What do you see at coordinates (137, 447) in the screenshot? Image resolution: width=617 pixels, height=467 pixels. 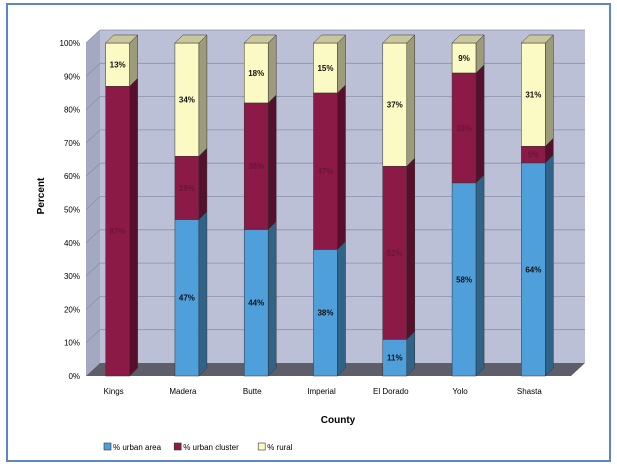 I see `legend-label: % urban area` at bounding box center [137, 447].